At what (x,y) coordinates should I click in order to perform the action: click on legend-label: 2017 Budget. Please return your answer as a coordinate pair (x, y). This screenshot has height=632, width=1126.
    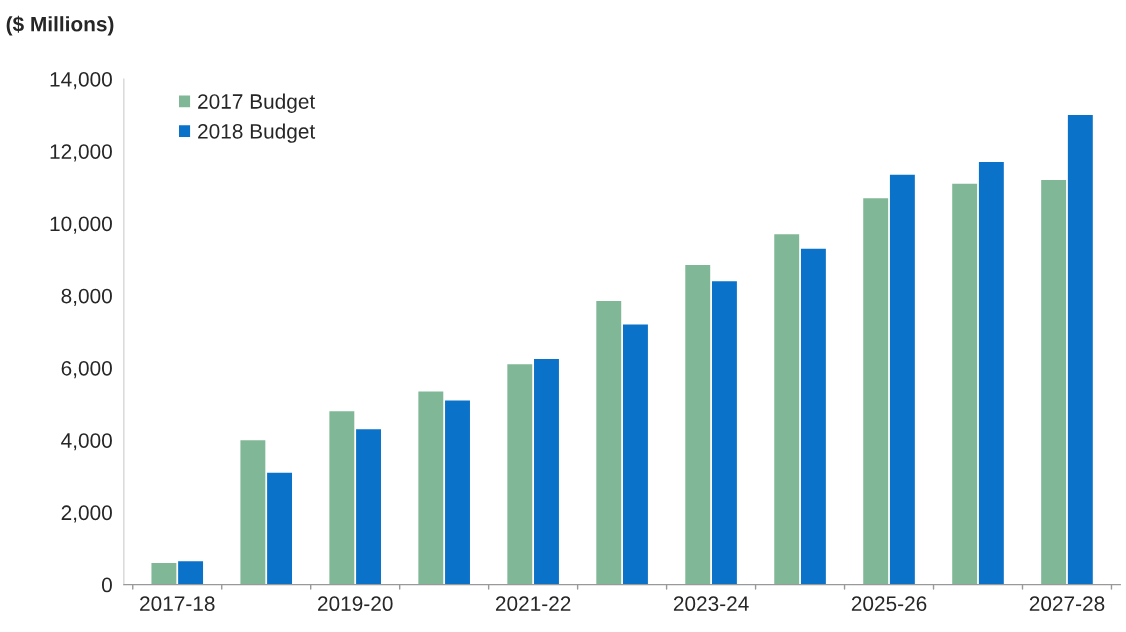
    Looking at the image, I should click on (257, 103).